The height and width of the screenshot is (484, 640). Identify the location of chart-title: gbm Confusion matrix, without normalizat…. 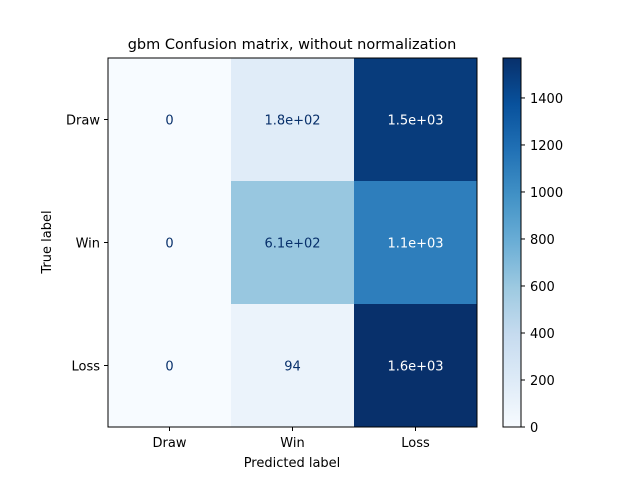
(292, 45).